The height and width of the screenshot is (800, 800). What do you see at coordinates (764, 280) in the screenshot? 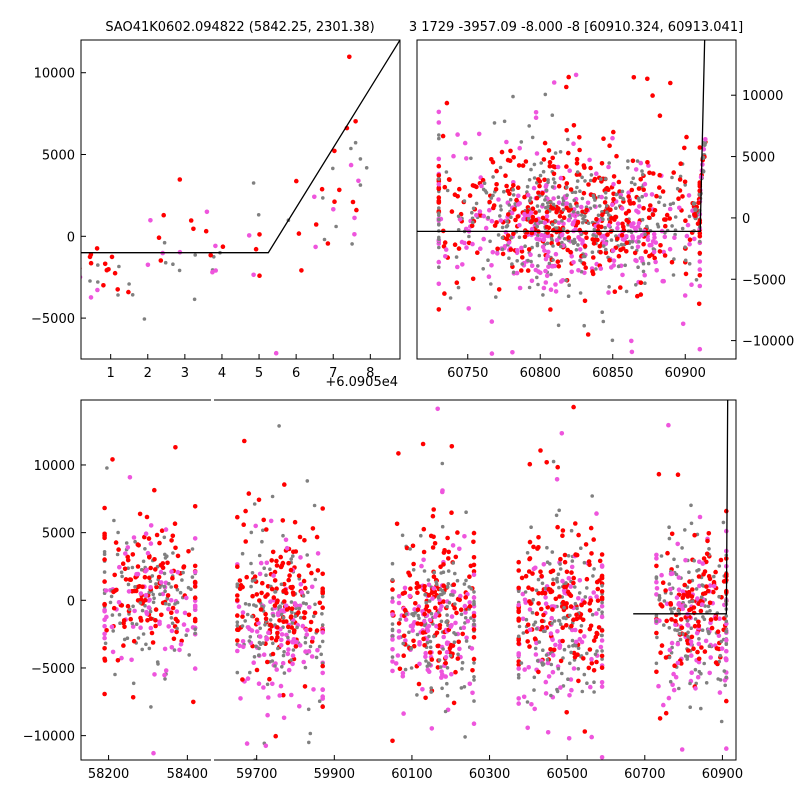
I see `recent-ytick-label: −5000` at bounding box center [764, 280].